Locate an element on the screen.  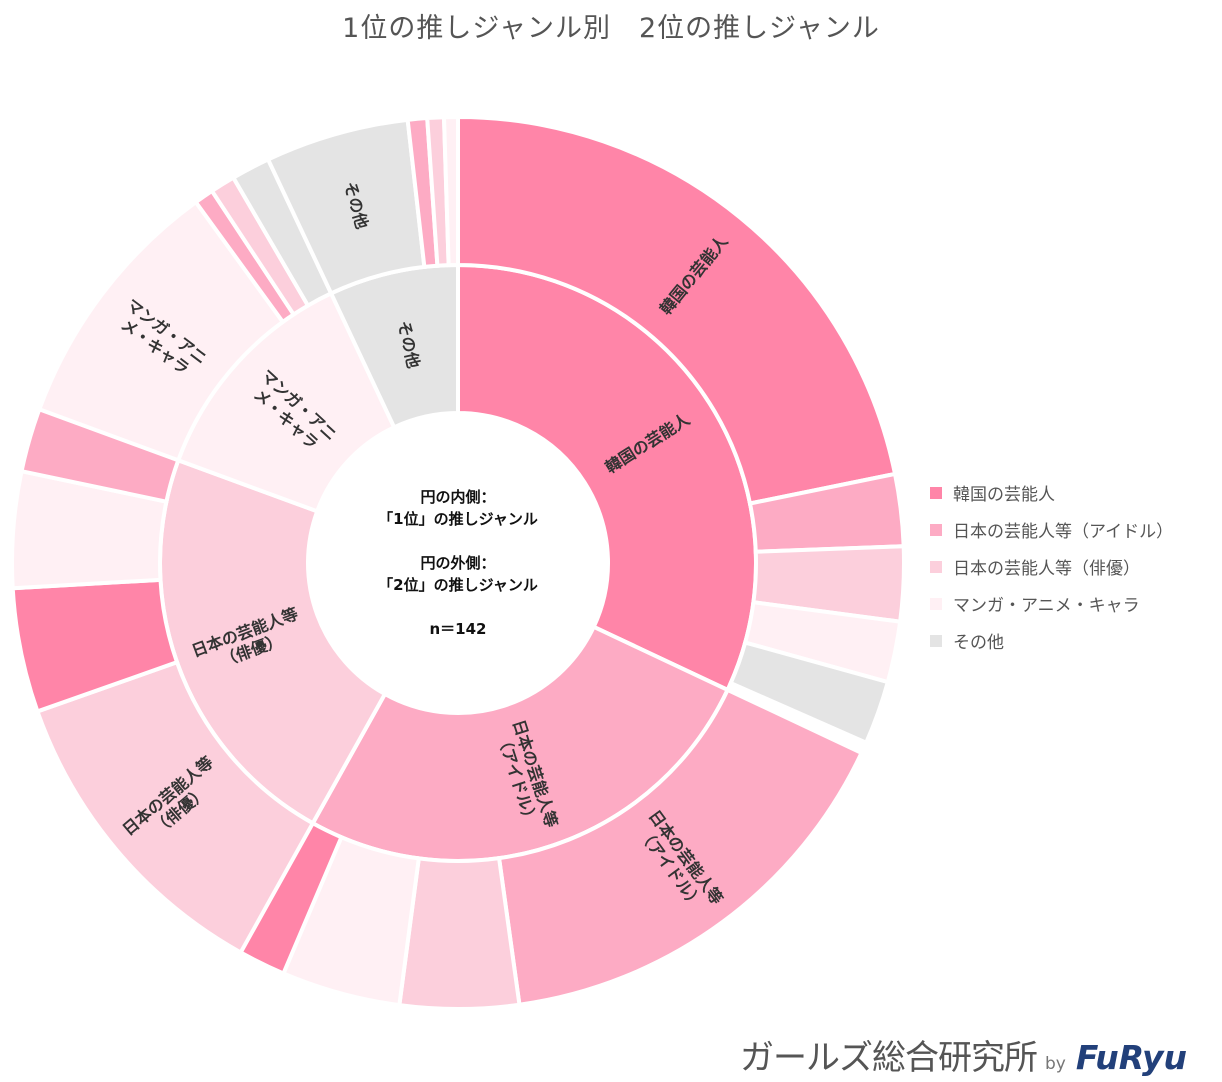
brand-logo: ガールズ総合研究所 by FuRyu is located at coordinates (963, 1055).